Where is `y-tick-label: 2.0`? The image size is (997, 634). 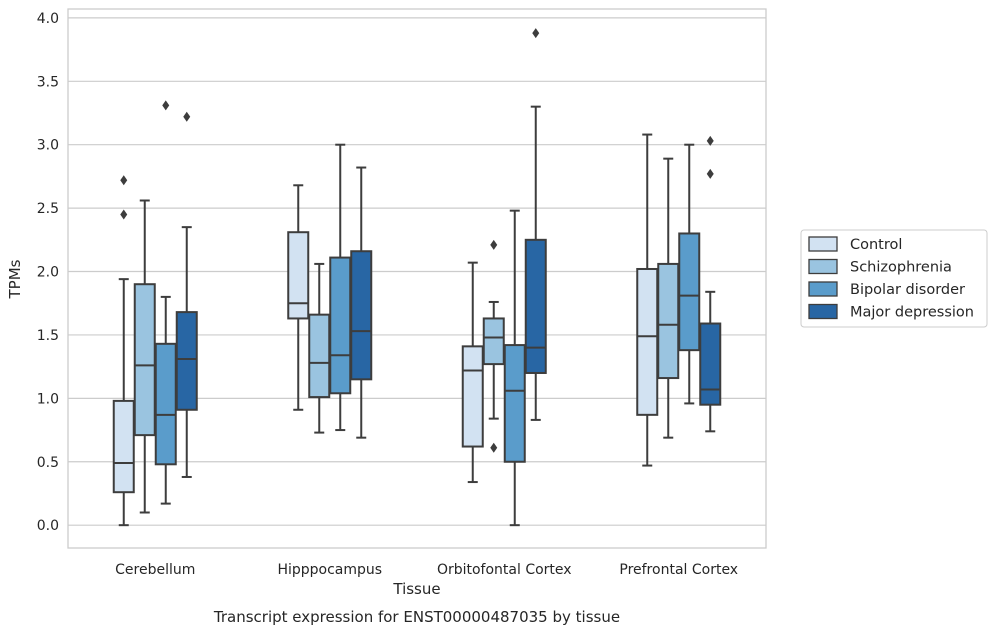
y-tick-label: 2.0 is located at coordinates (48, 273).